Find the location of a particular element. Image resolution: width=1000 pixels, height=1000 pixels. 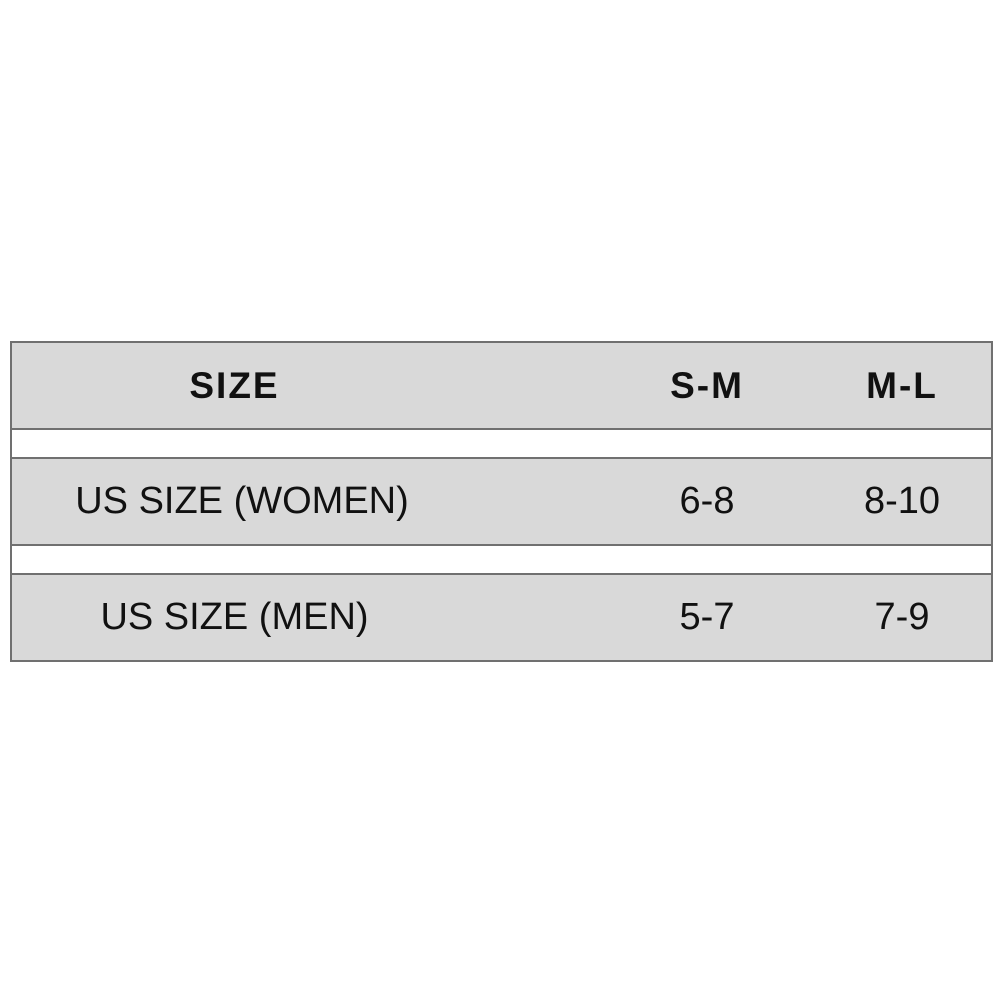

row-label: US SIZE (WOMEN) is located at coordinates (242, 501).